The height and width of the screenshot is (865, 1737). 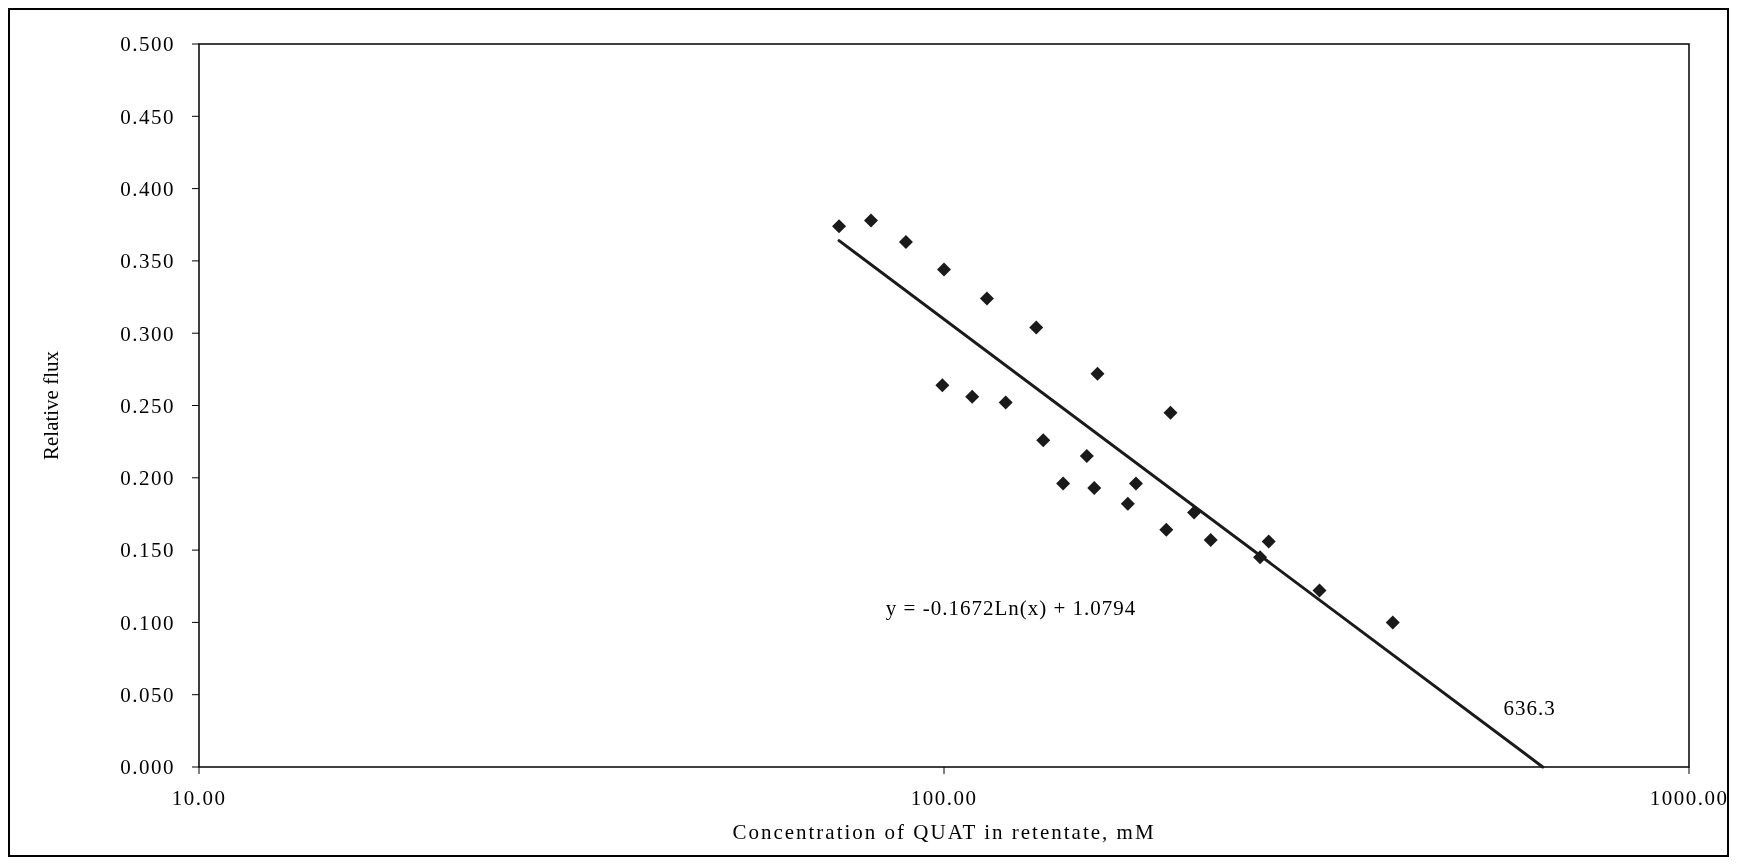 I want to click on annotation: 636.3, so click(x=1529, y=707).